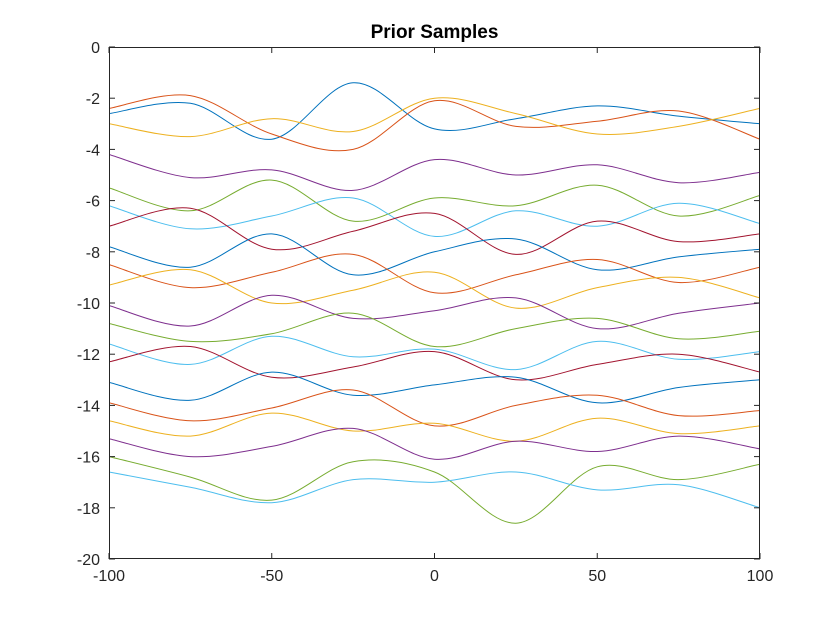 Image resolution: width=840 pixels, height=630 pixels. Describe the element at coordinates (93, 99) in the screenshot. I see `y-tick-label: -2` at that location.